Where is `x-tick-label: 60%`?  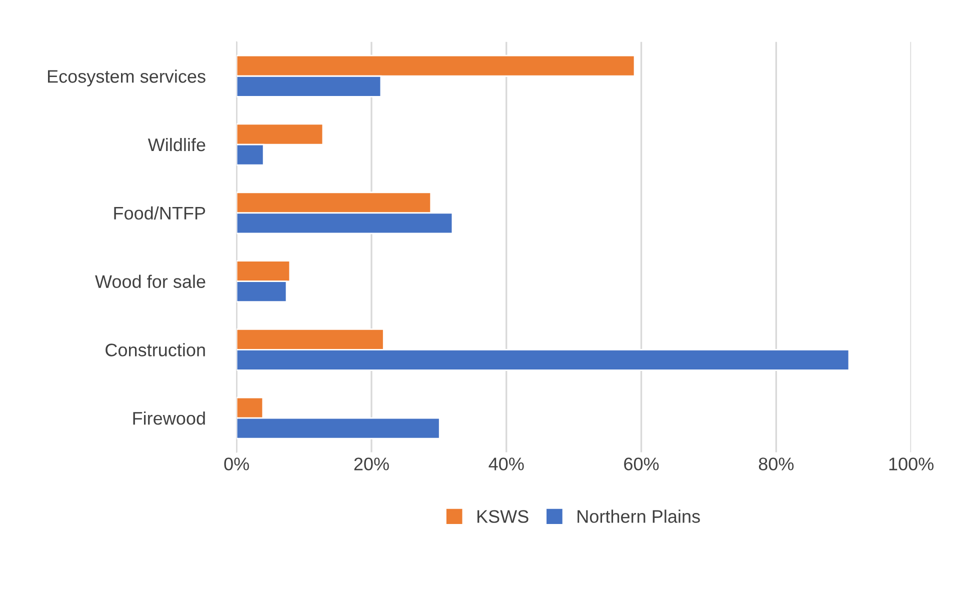 x-tick-label: 60% is located at coordinates (641, 464).